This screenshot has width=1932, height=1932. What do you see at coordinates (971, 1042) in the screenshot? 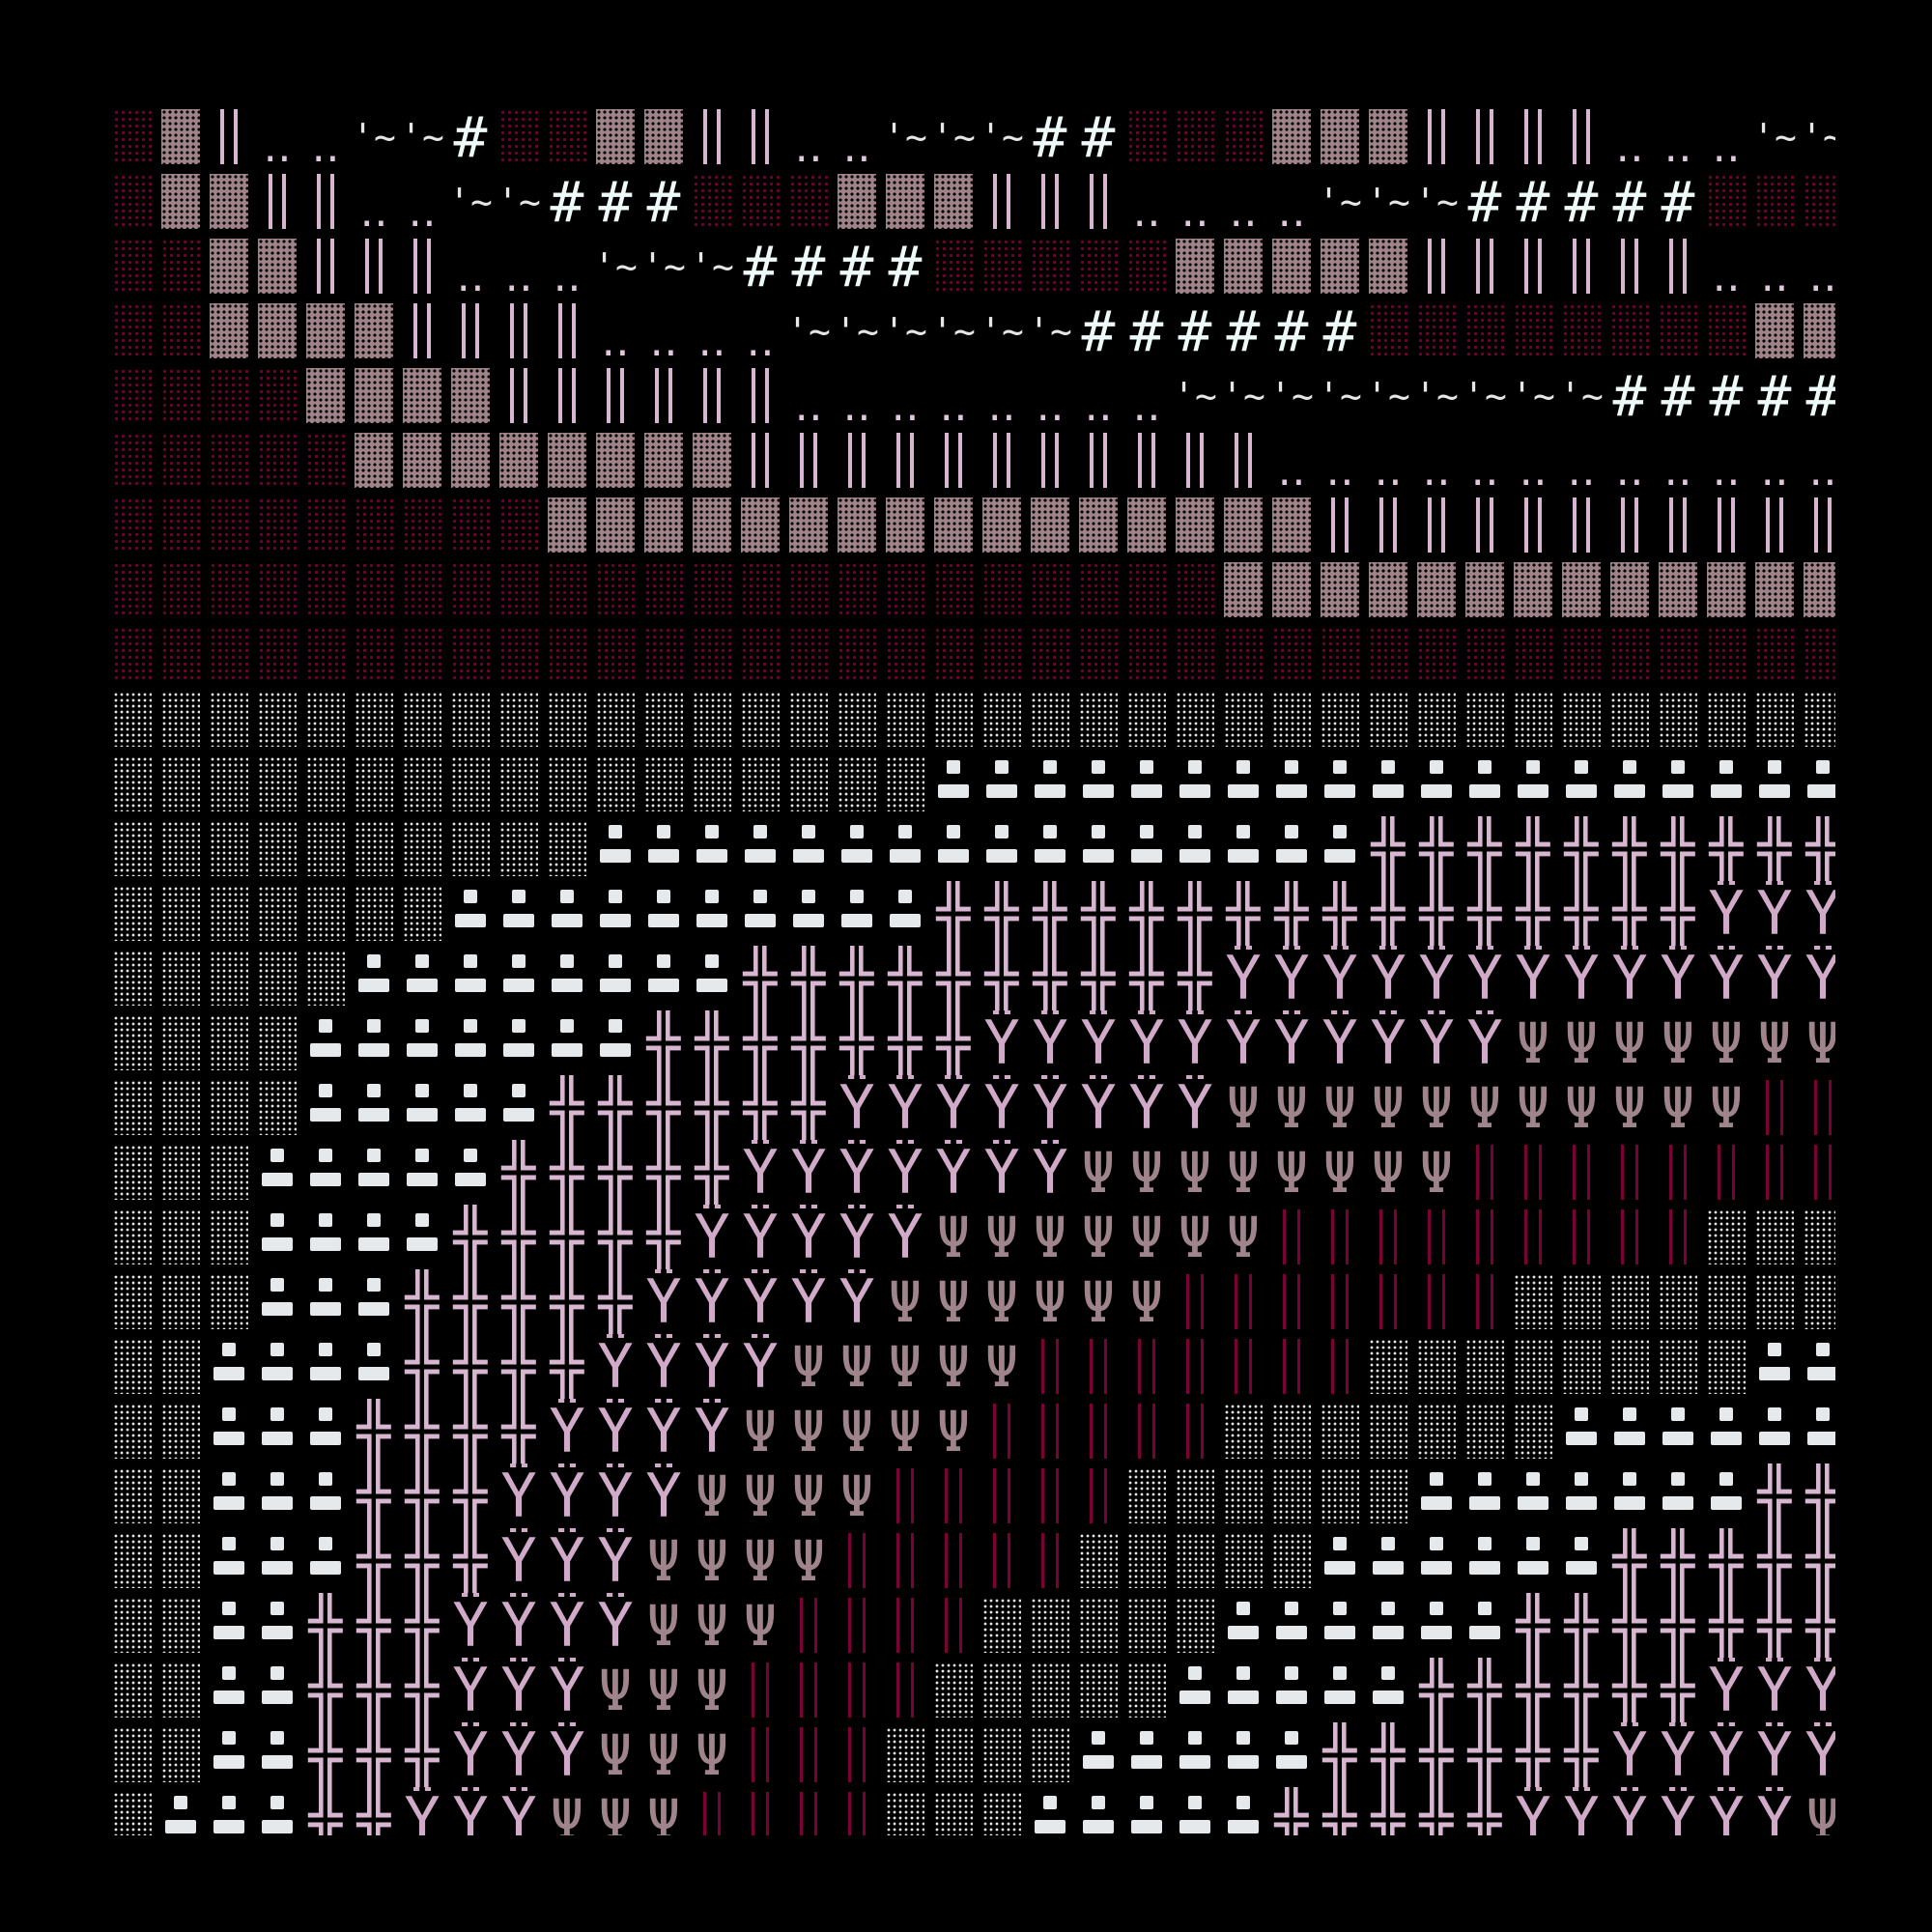
I see `art-row: ╬ ╬ ╬ ╬ ╬ ╬ ╬ Ÿ Ÿ Ÿ Ÿ Ÿ Ÿ Ÿ Ÿ Ÿ Ÿ Ÿ Ψ Ψ Ψ Ψ Ψ Ψ Ψ` at bounding box center [971, 1042].